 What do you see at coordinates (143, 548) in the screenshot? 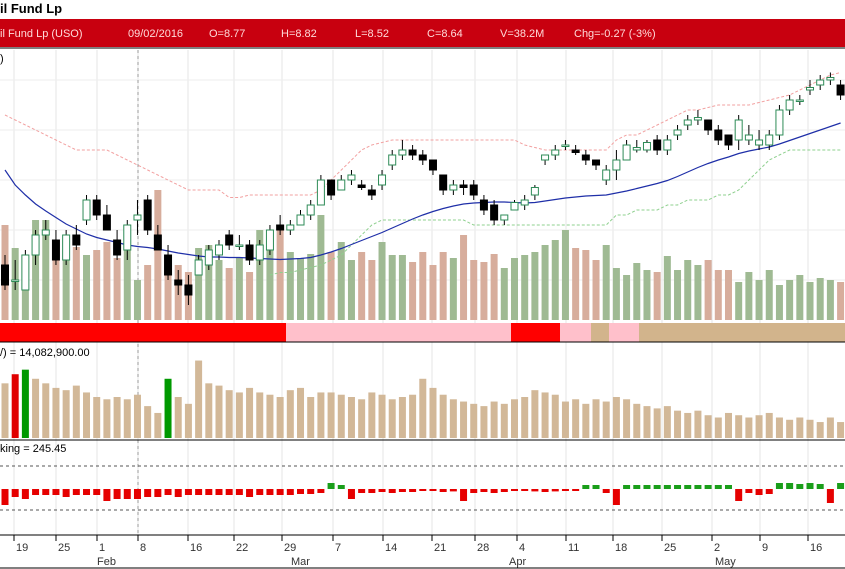
I see `x-tick-label: 8` at bounding box center [143, 548].